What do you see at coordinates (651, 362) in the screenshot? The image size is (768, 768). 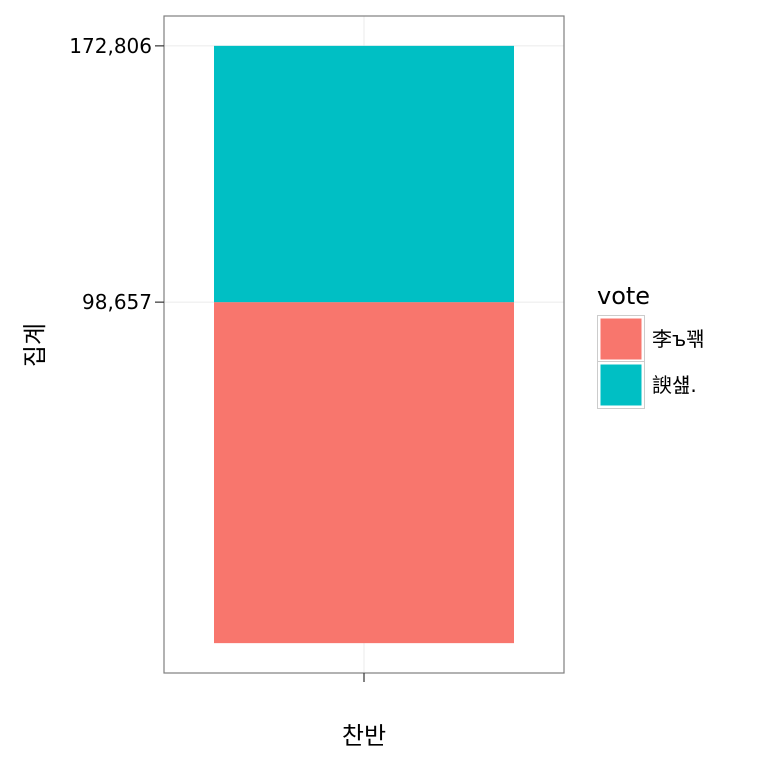 I see `legend-items: 李ъ꽦 諛섎.` at bounding box center [651, 362].